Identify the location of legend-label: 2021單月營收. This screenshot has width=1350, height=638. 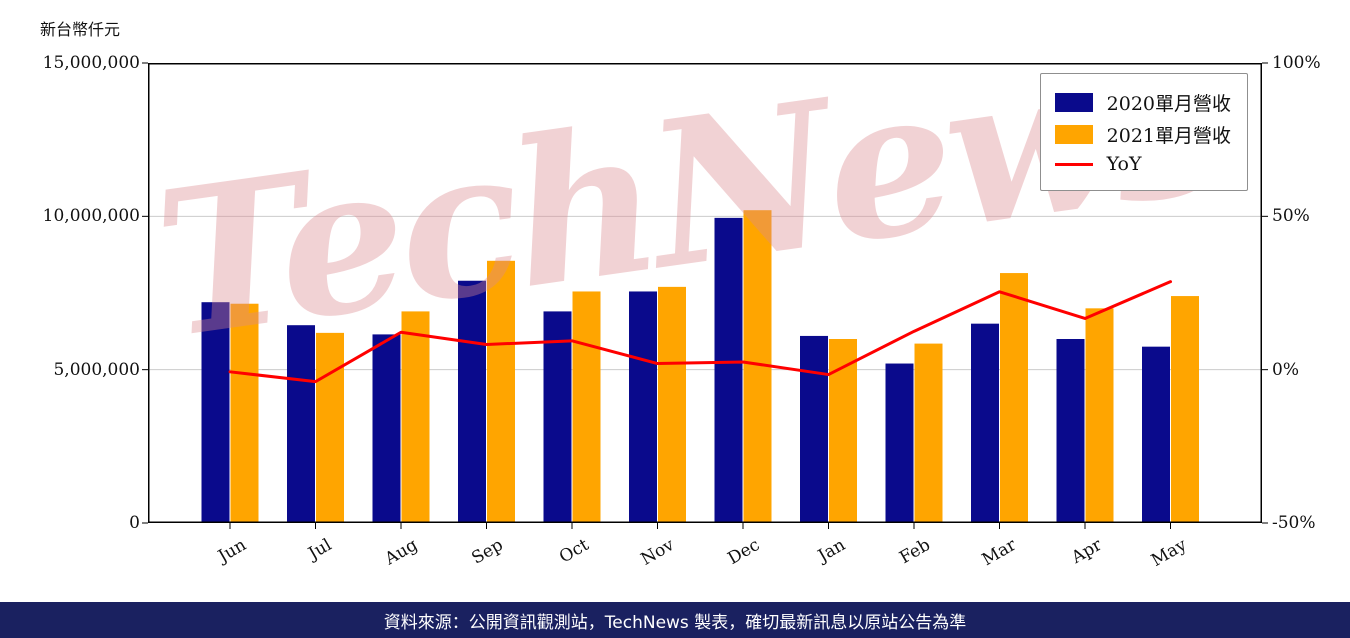
(1168, 136).